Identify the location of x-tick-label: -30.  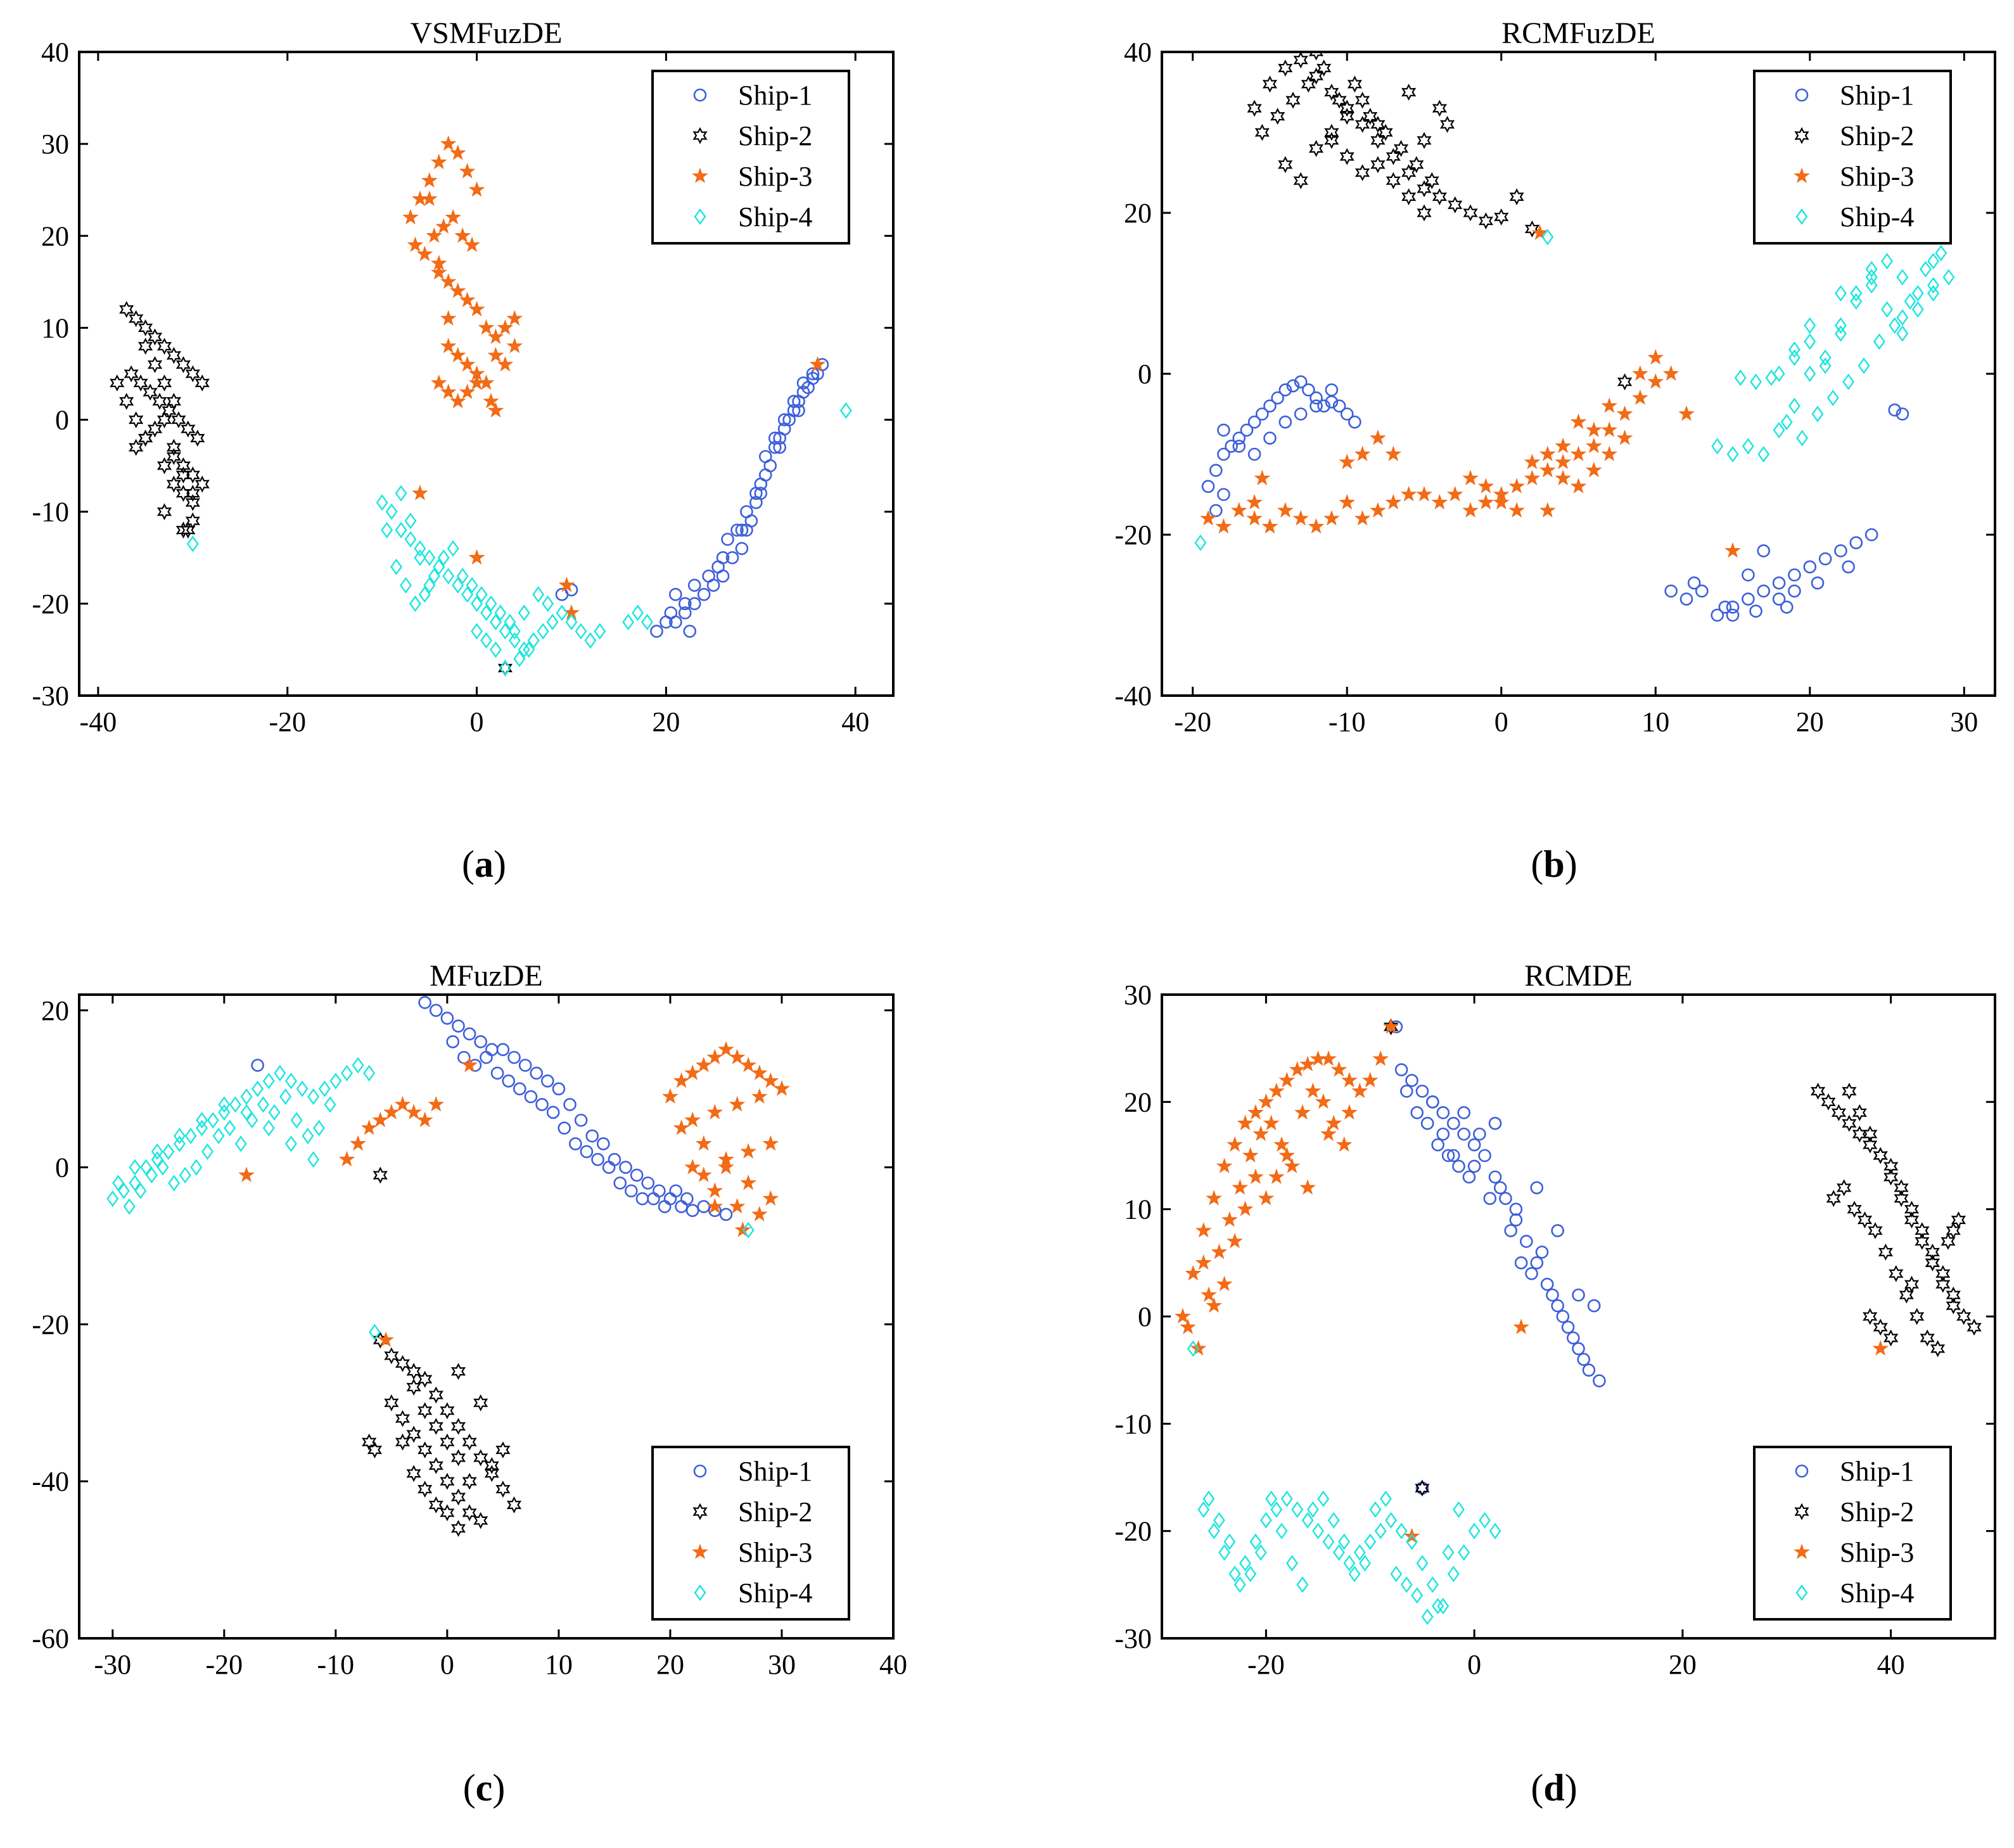
(113, 1664).